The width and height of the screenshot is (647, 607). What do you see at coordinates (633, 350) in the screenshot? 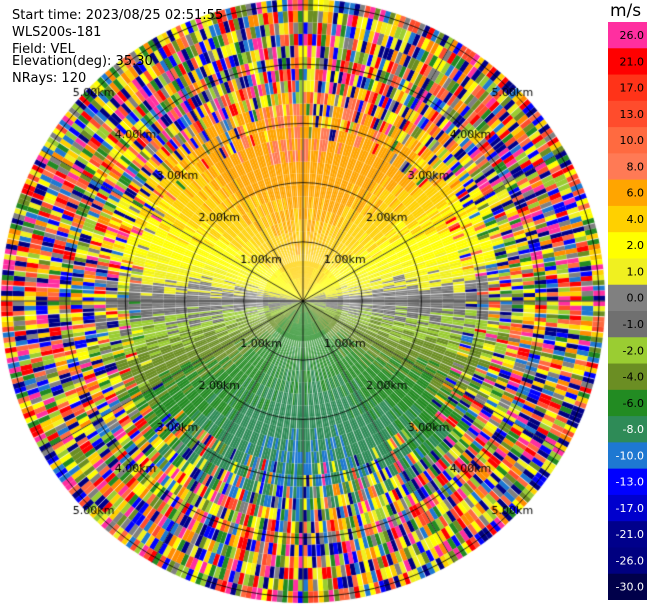
I see `colorbar-tick-label: -2.0` at bounding box center [633, 350].